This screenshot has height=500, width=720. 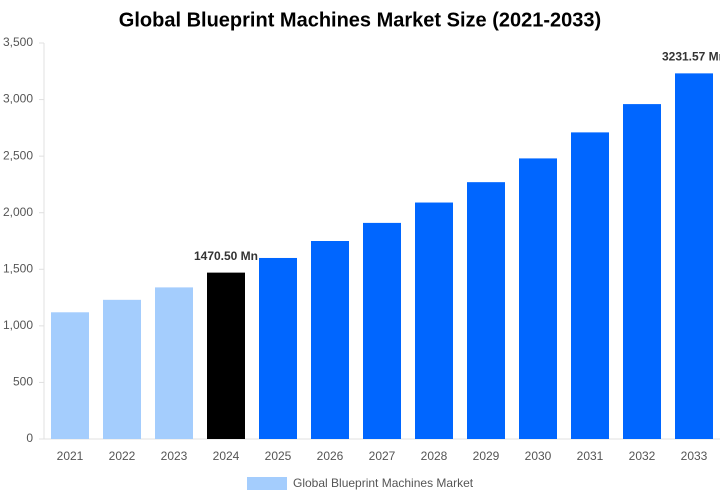 What do you see at coordinates (383, 483) in the screenshot?
I see `legend-label: Global Blueprint Machines Market` at bounding box center [383, 483].